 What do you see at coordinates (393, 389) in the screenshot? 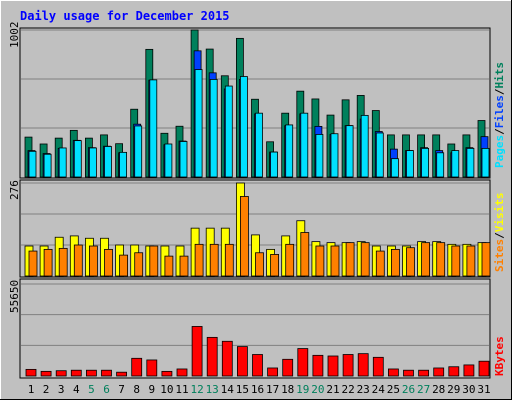
I see `day-label: 25` at bounding box center [393, 389].